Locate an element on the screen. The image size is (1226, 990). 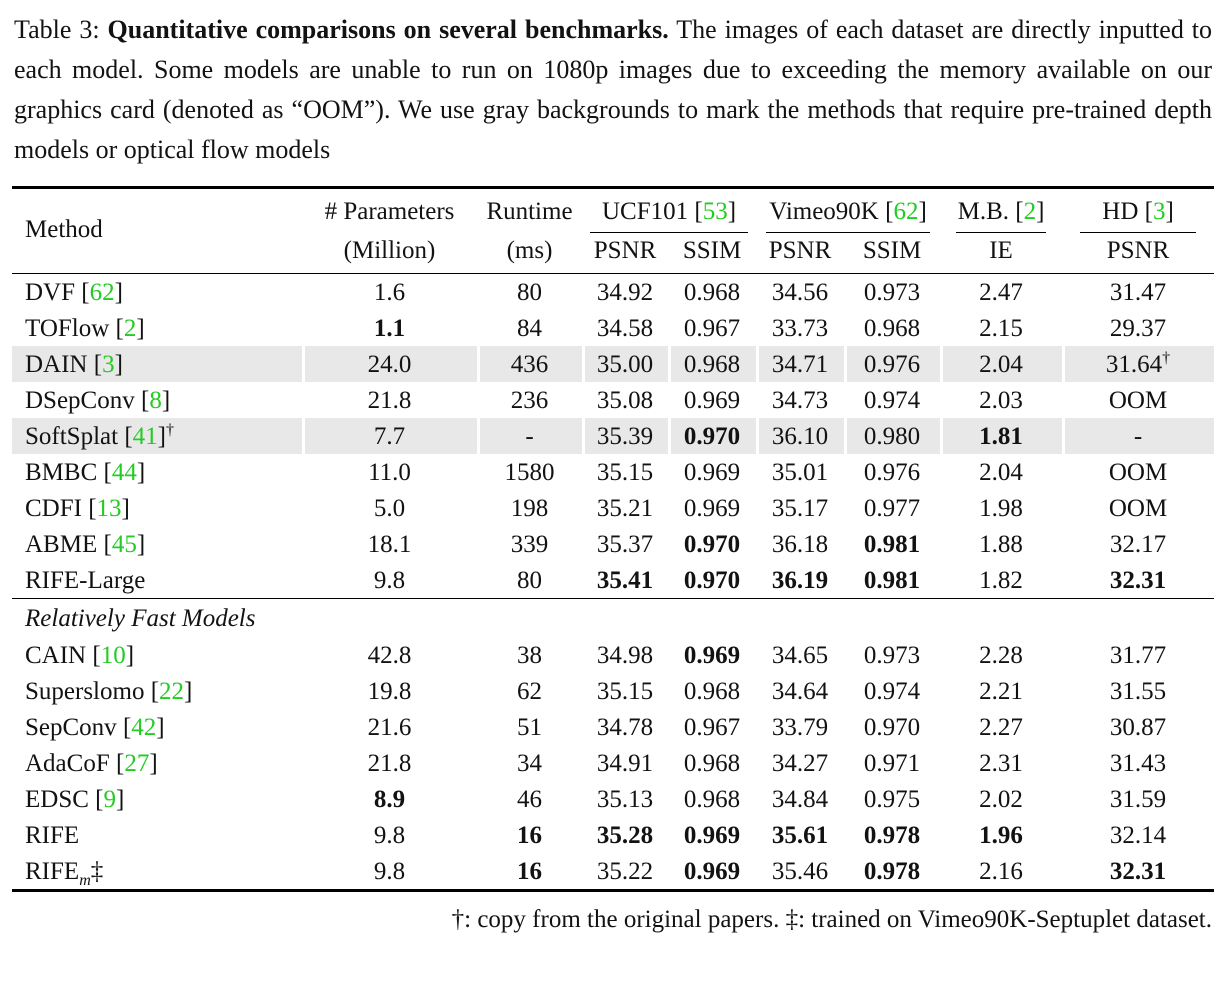
col-subheader-vimeo-ssim: SSIM is located at coordinates (892, 254).